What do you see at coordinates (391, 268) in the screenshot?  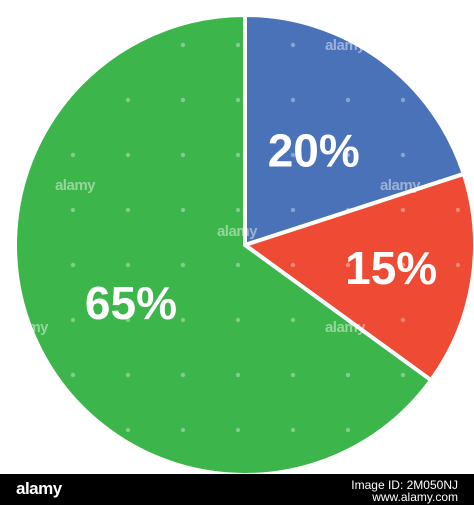 I see `slice-label-1: 15%` at bounding box center [391, 268].